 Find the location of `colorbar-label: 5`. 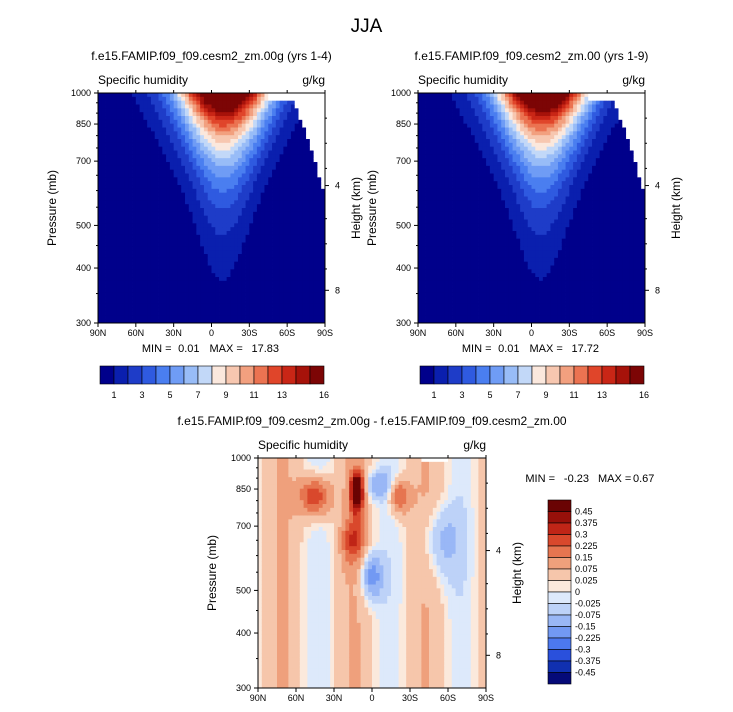

colorbar-label: 5 is located at coordinates (169, 395).